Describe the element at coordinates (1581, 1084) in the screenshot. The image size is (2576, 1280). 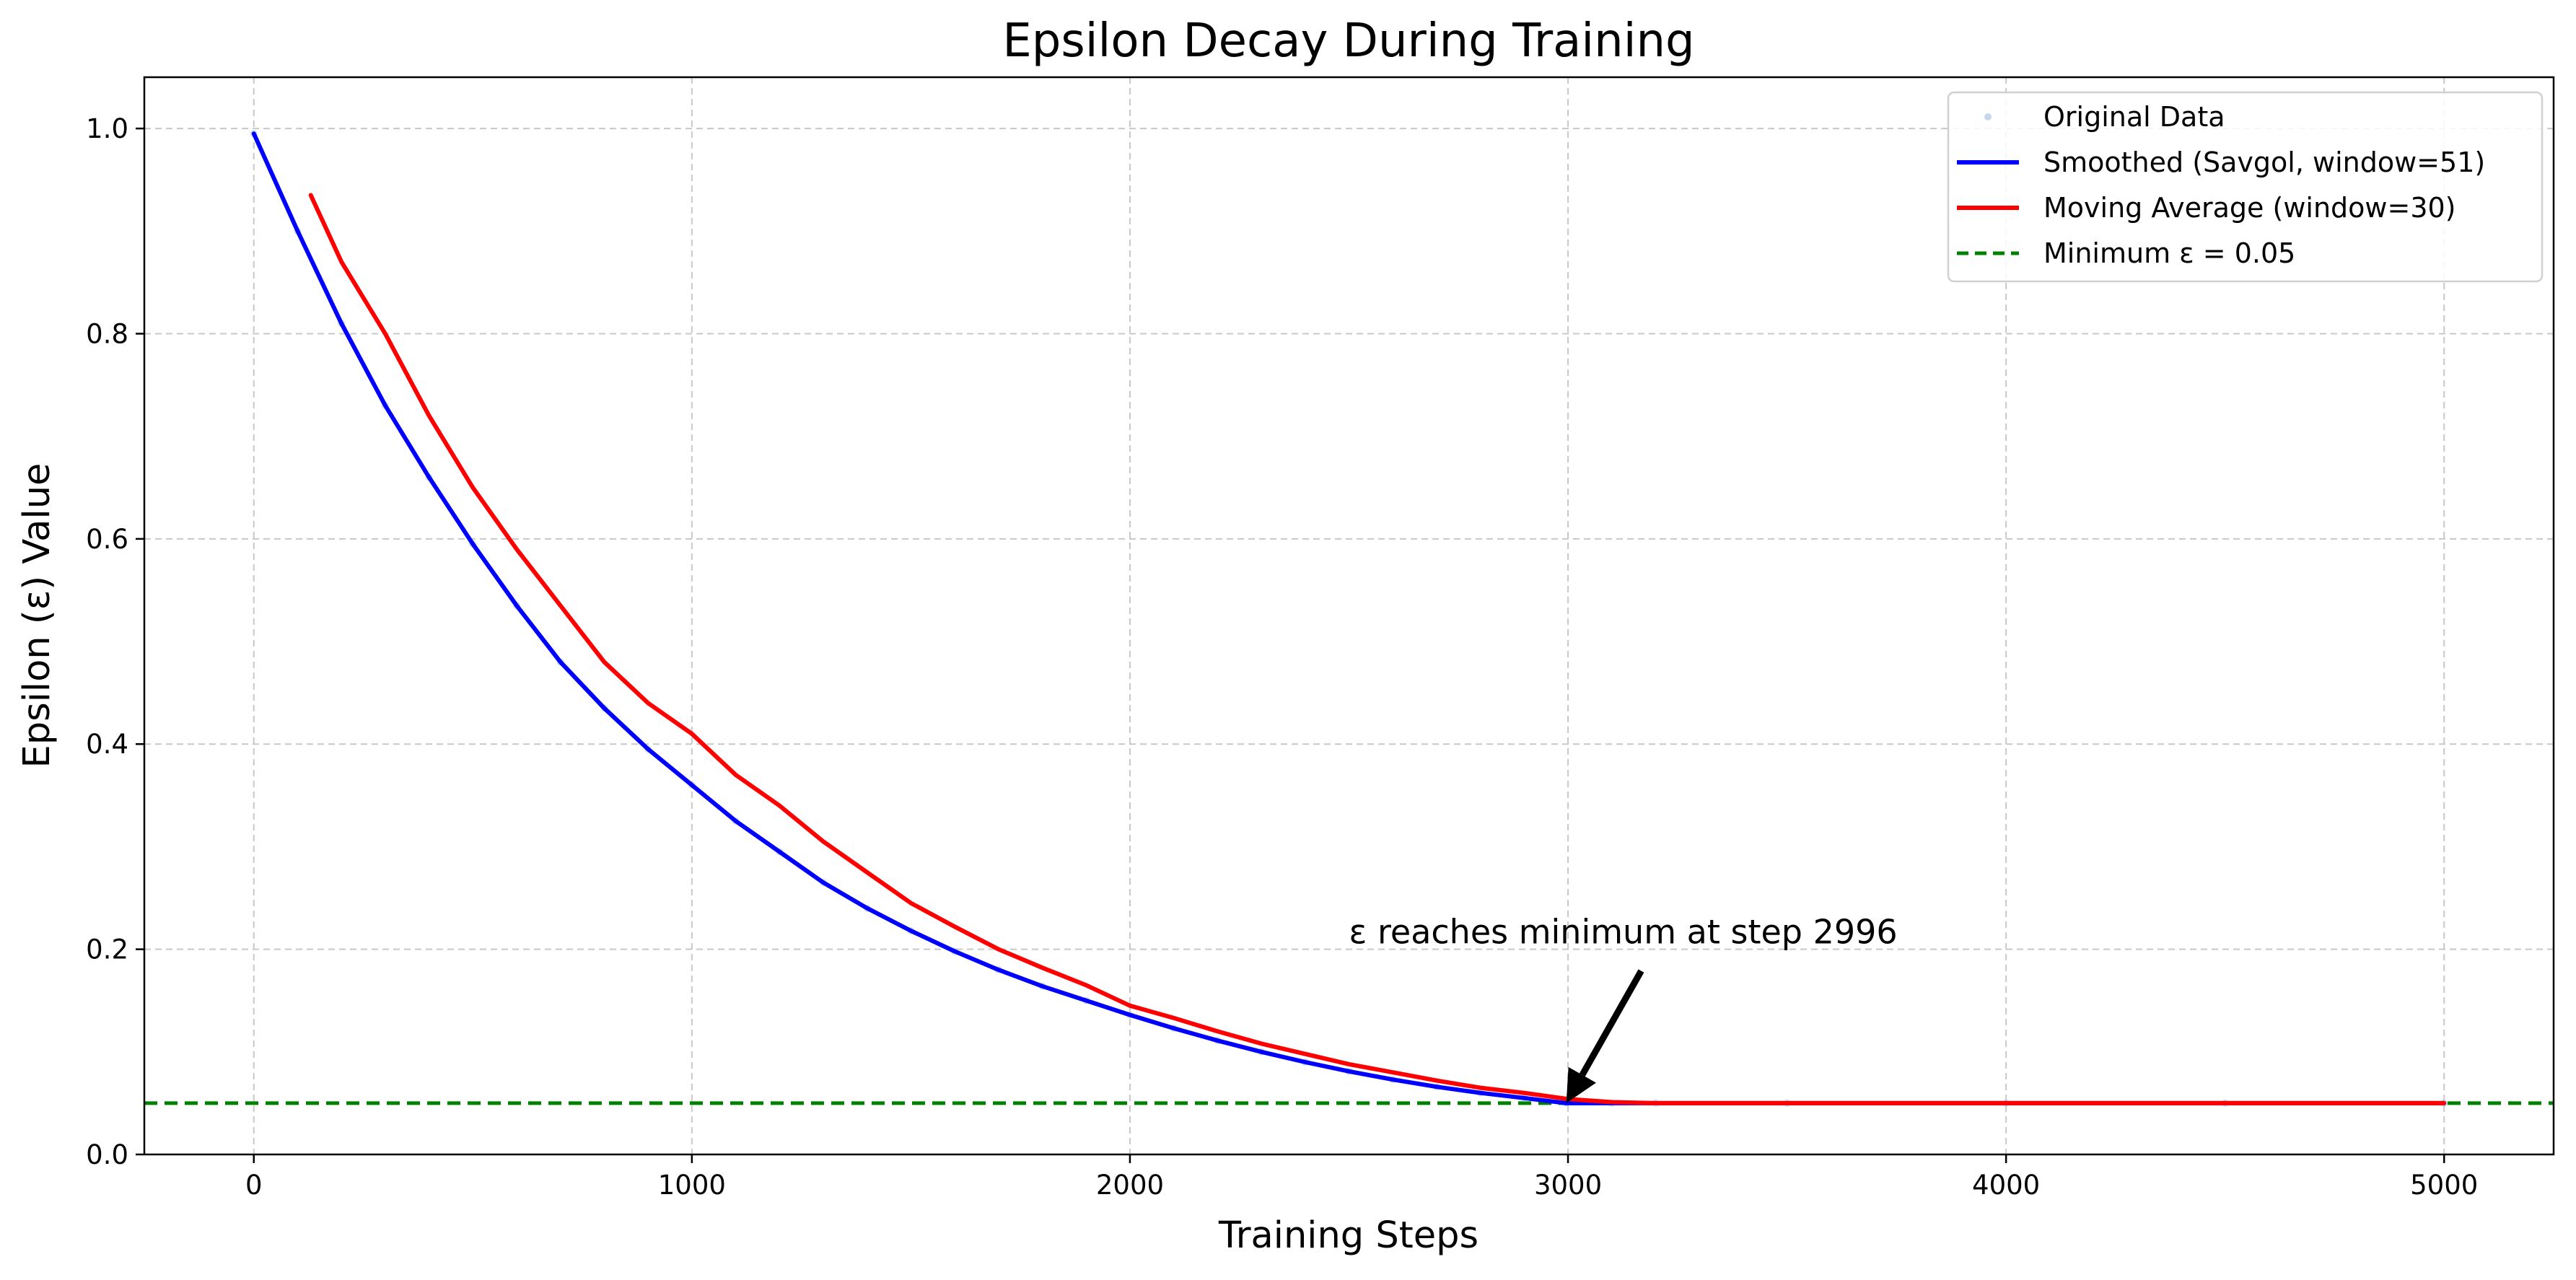
I see `annotation-arrow-head` at that location.